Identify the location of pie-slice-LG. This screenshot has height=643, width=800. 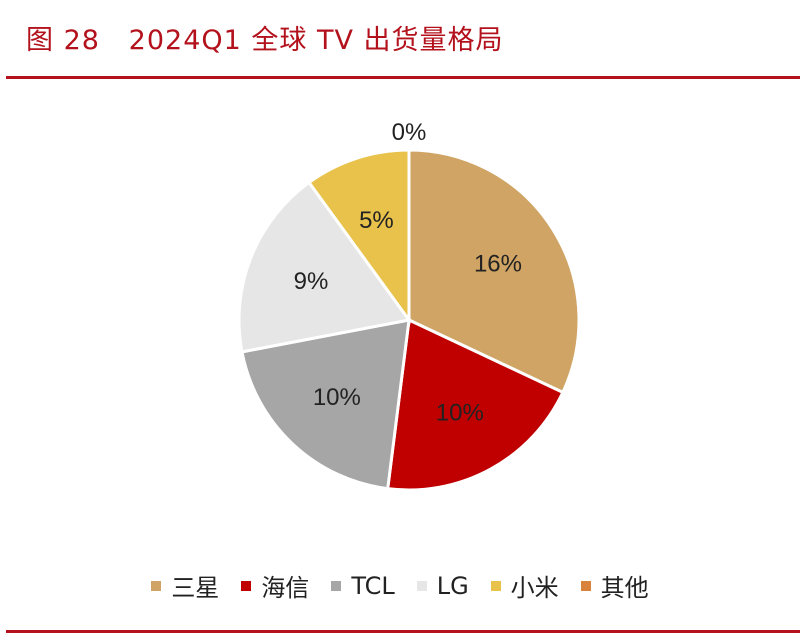
(324, 267).